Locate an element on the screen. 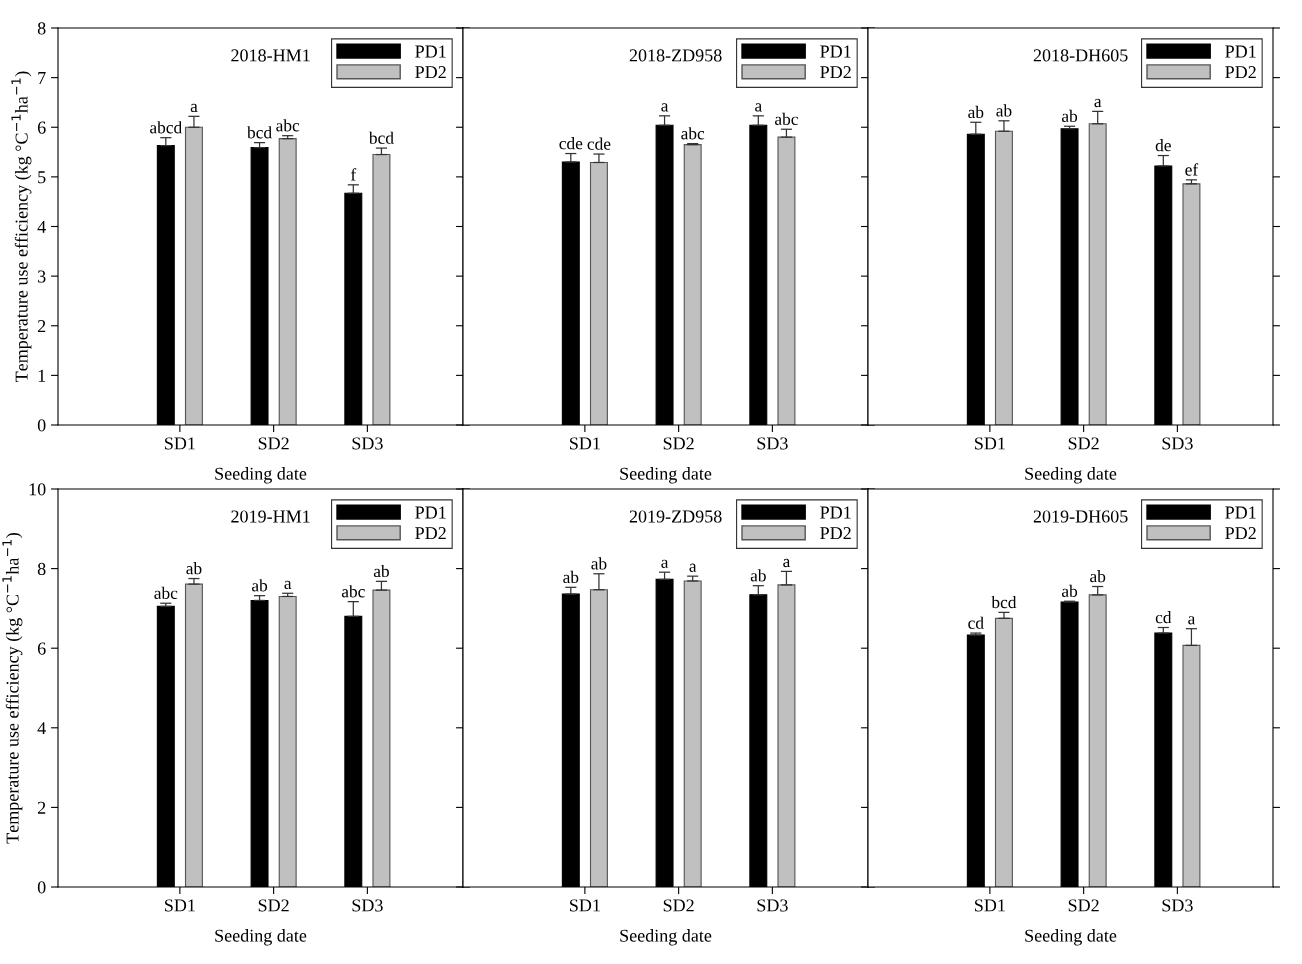  y-tick-label: 1 is located at coordinates (42, 375).